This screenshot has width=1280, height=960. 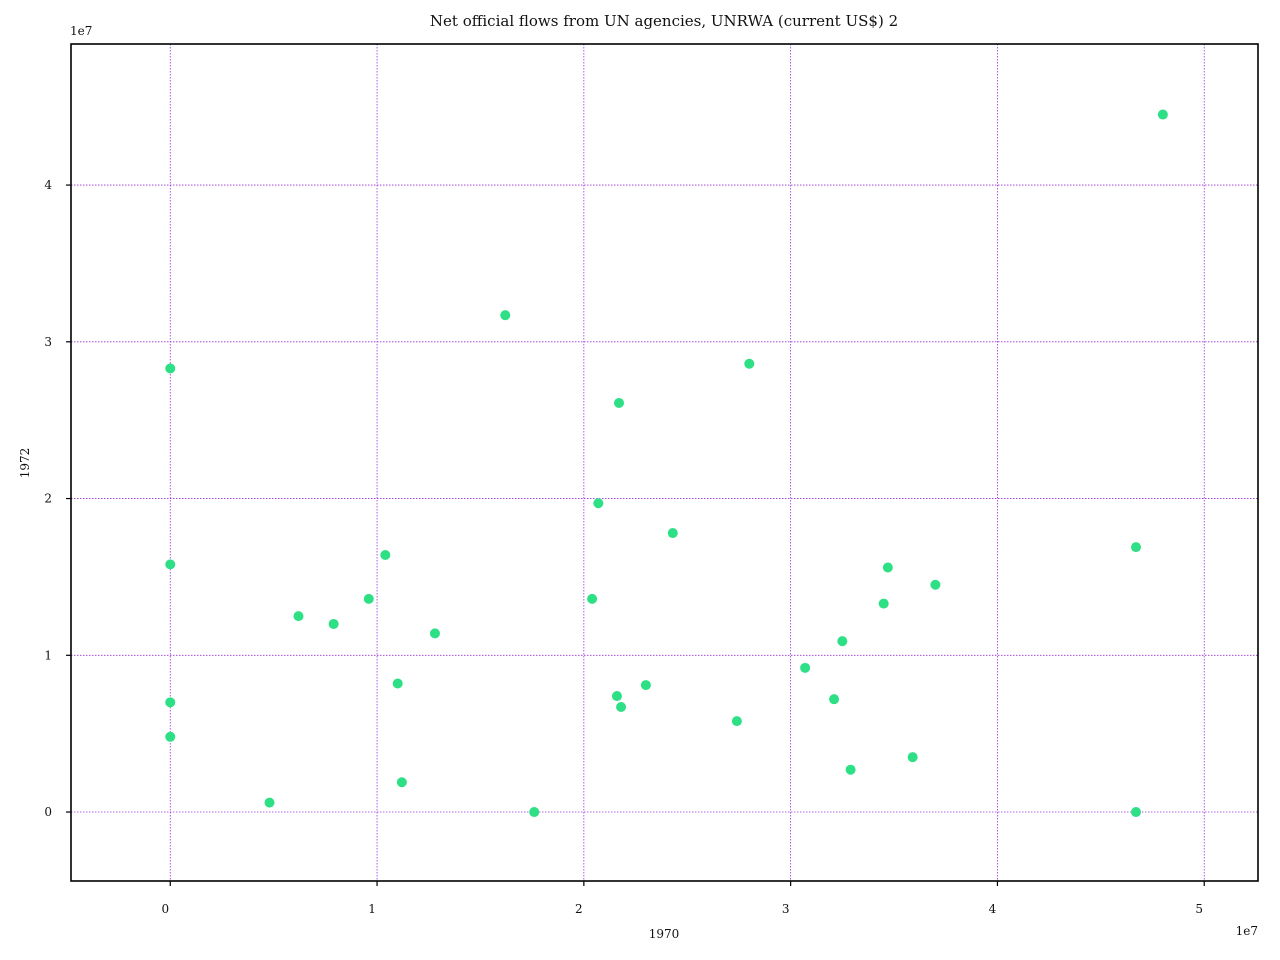 What do you see at coordinates (664, 934) in the screenshot?
I see `x-axis-label: 1970` at bounding box center [664, 934].